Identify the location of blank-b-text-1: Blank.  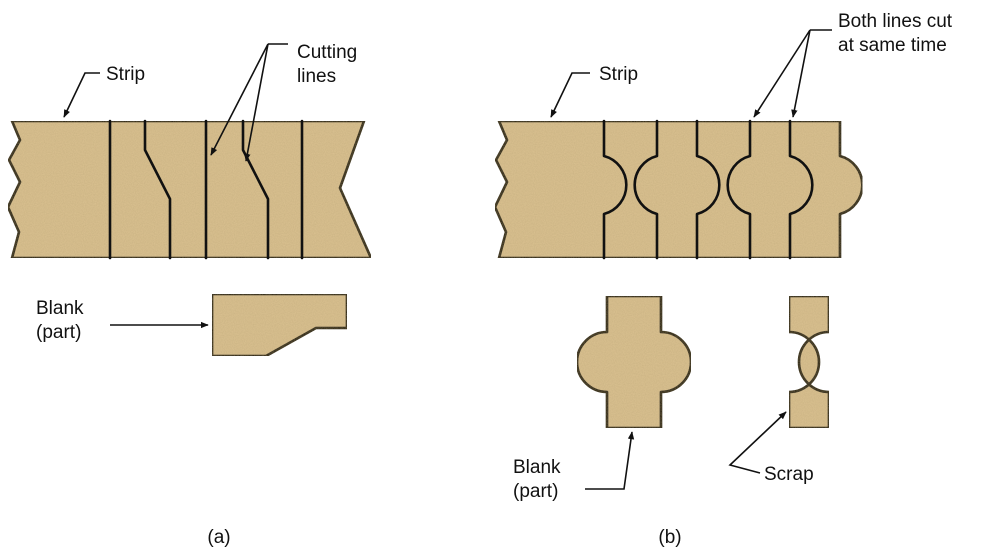
(537, 467).